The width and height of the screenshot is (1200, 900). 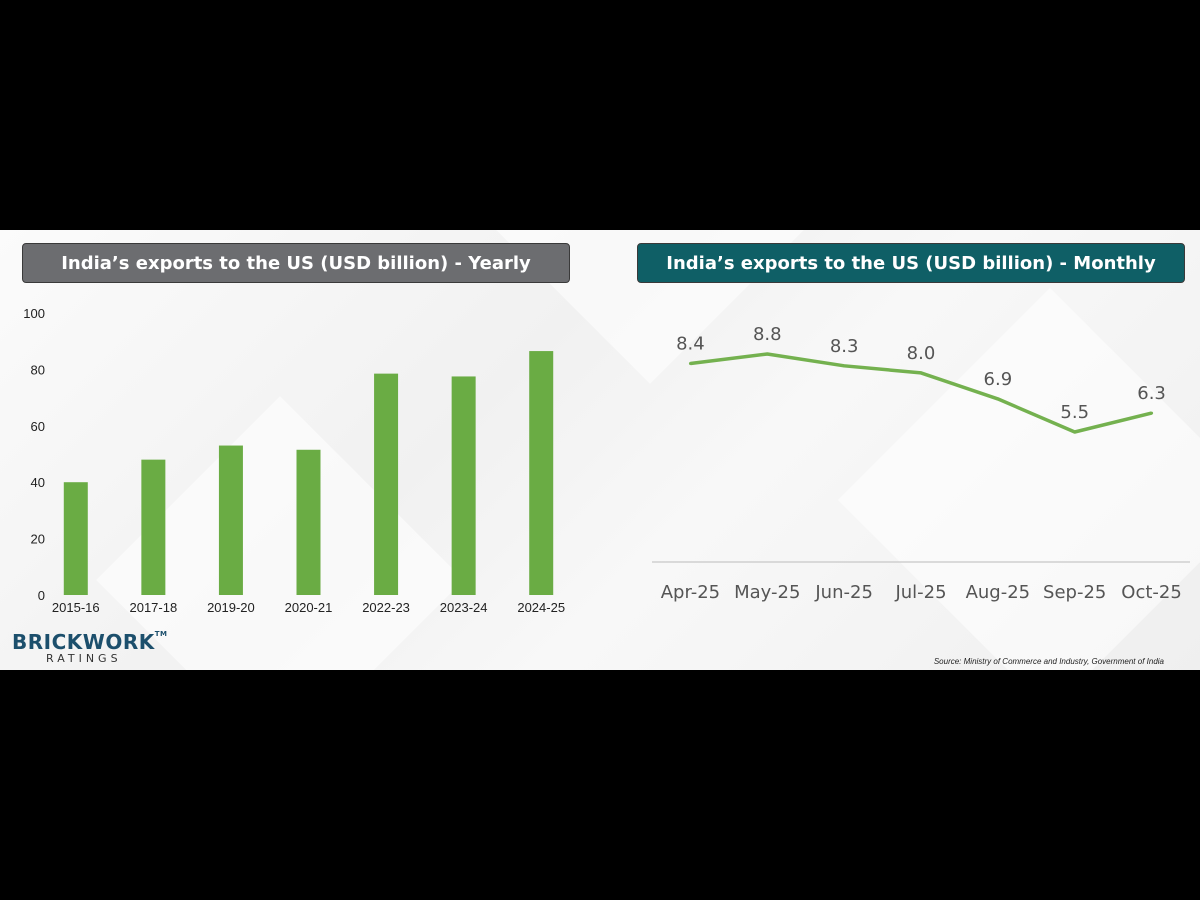 What do you see at coordinates (921, 353) in the screenshot?
I see `data-label: 8.0` at bounding box center [921, 353].